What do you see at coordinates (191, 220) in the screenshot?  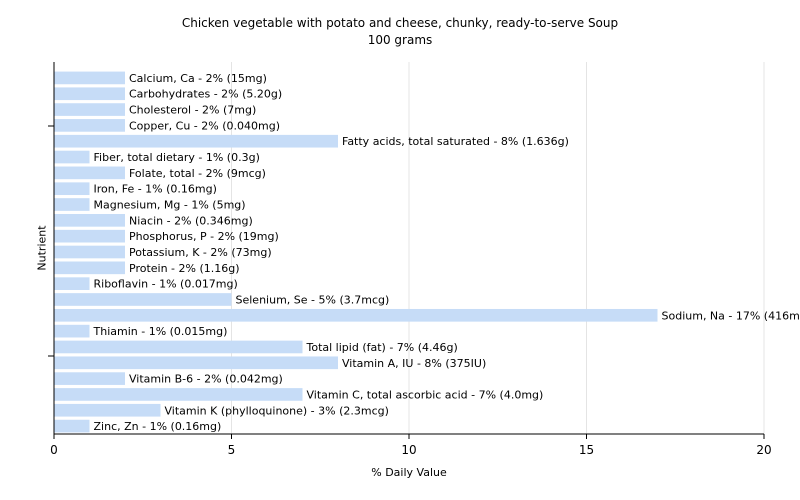 I see `bar-value-label: Niacin - 2% (0.346mg)` at bounding box center [191, 220].